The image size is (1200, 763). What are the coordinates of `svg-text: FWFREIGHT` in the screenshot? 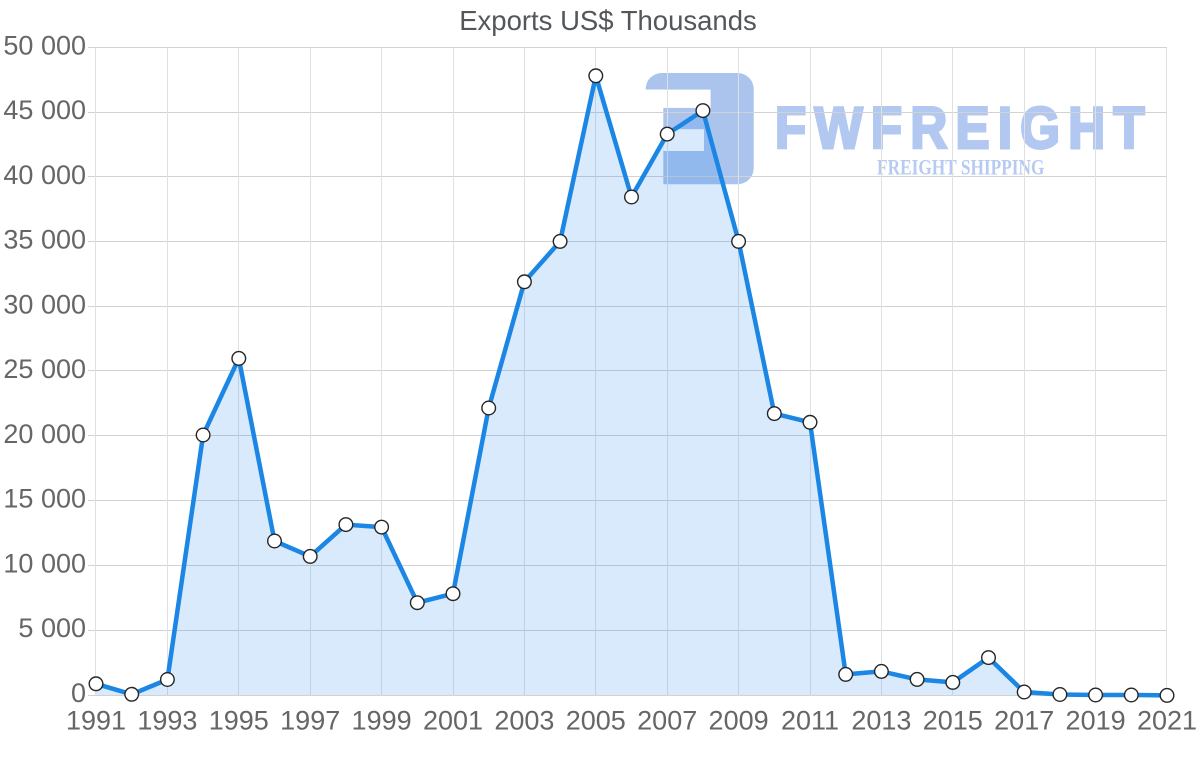 It's located at (960, 128).